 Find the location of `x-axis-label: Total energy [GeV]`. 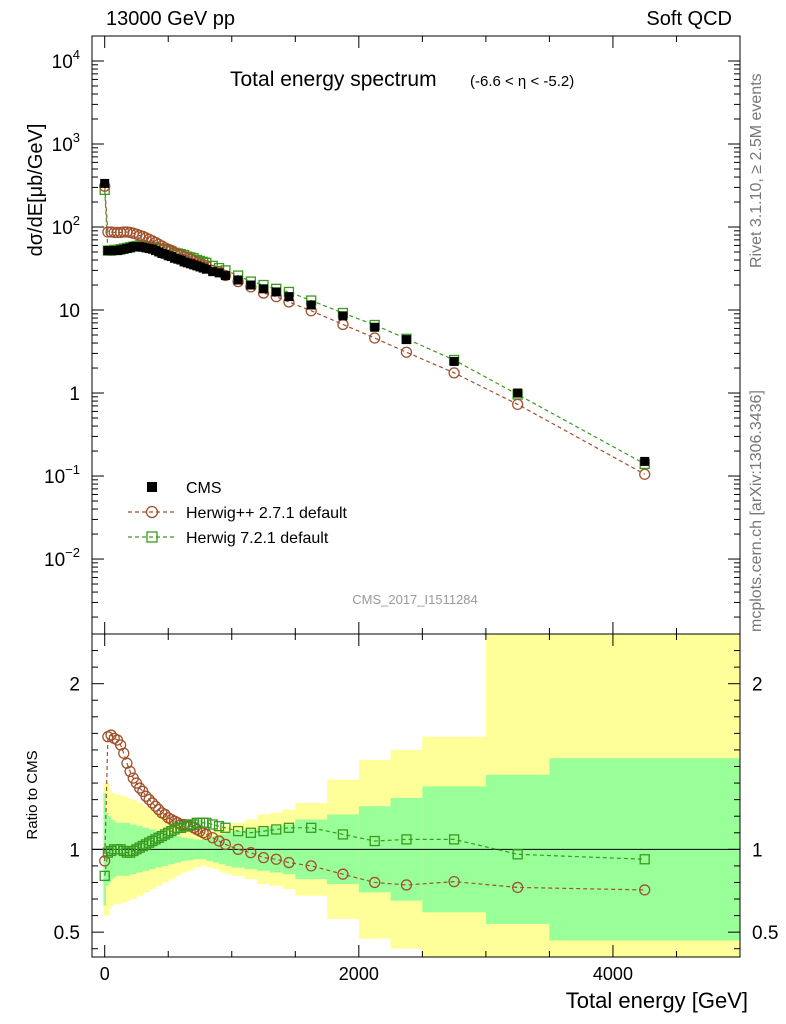

x-axis-label: Total energy [GeV] is located at coordinates (657, 1000).